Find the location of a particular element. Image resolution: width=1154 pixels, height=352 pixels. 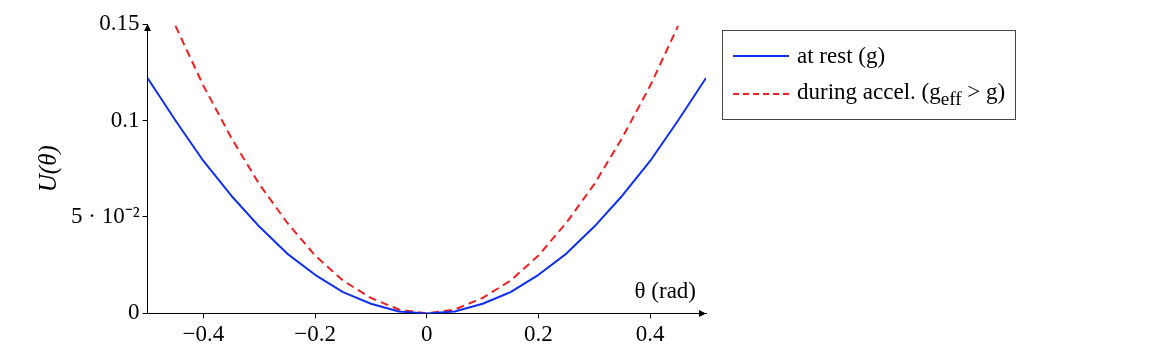

x-tick-label: −0.2 is located at coordinates (315, 334).